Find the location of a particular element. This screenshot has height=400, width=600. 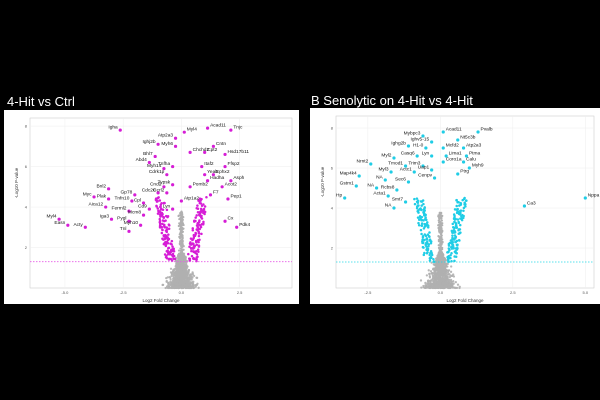

plot-a-gene-label: Tnl is located at coordinates (123, 229).